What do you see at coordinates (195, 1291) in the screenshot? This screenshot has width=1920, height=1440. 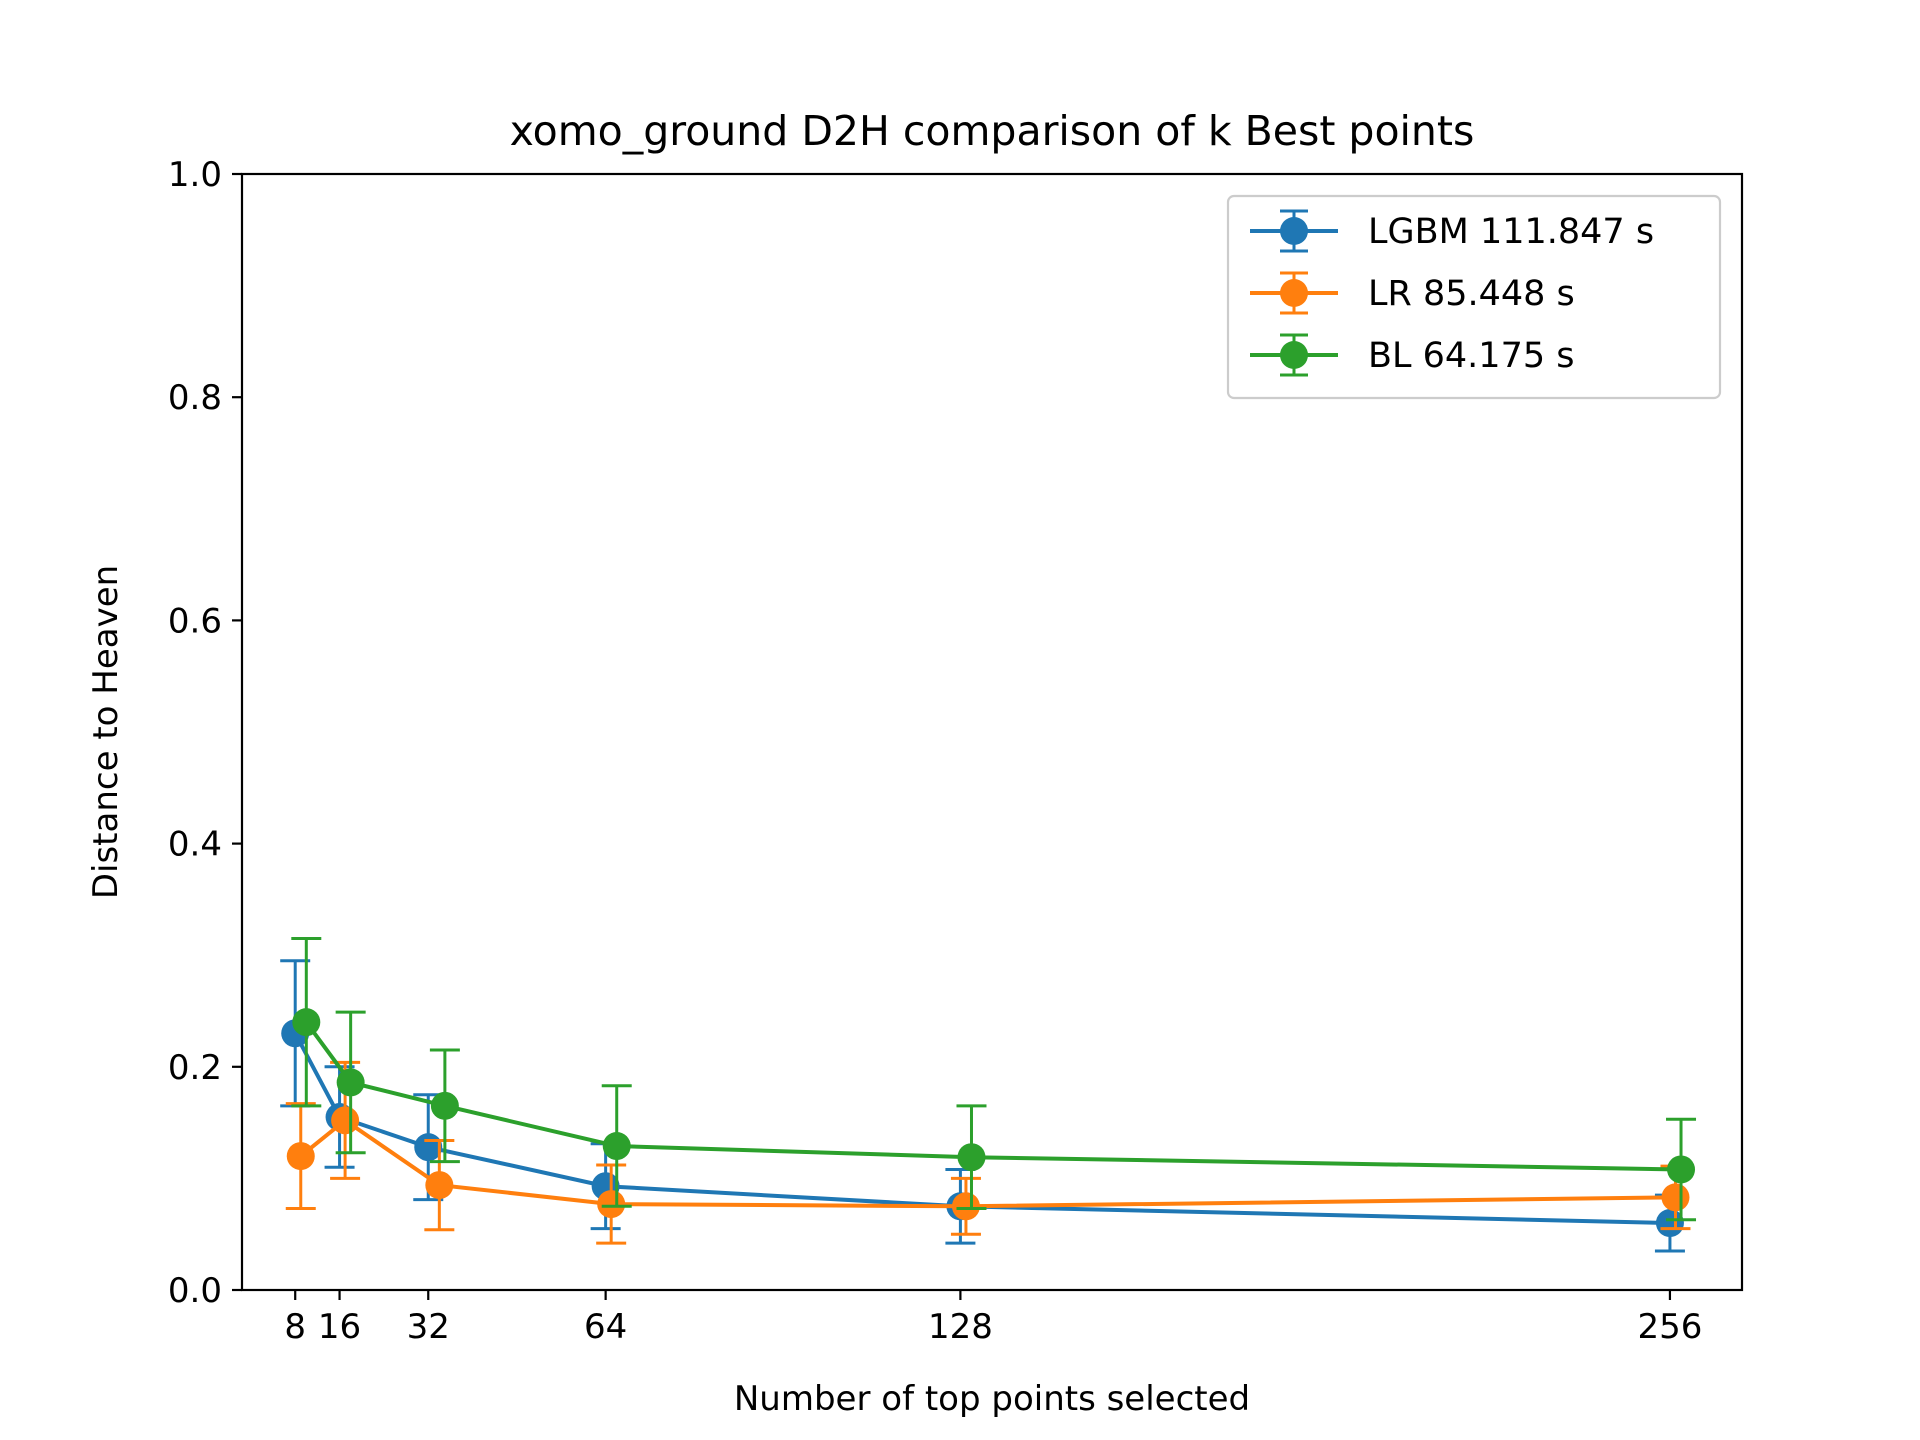 I see `y-tick-label: 0.0` at bounding box center [195, 1291].